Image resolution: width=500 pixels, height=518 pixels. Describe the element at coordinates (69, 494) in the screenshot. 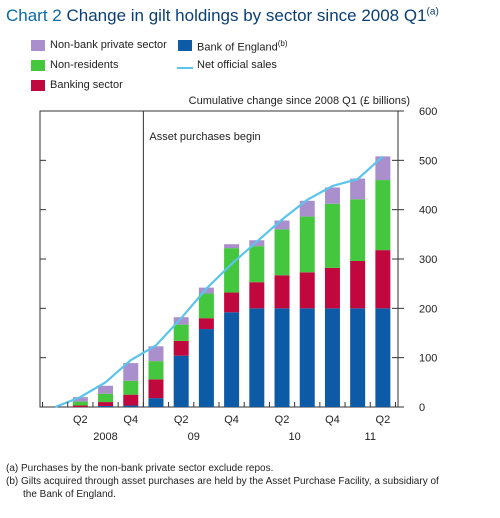

I see `footnote-b-cont: the Bank of England.` at that location.